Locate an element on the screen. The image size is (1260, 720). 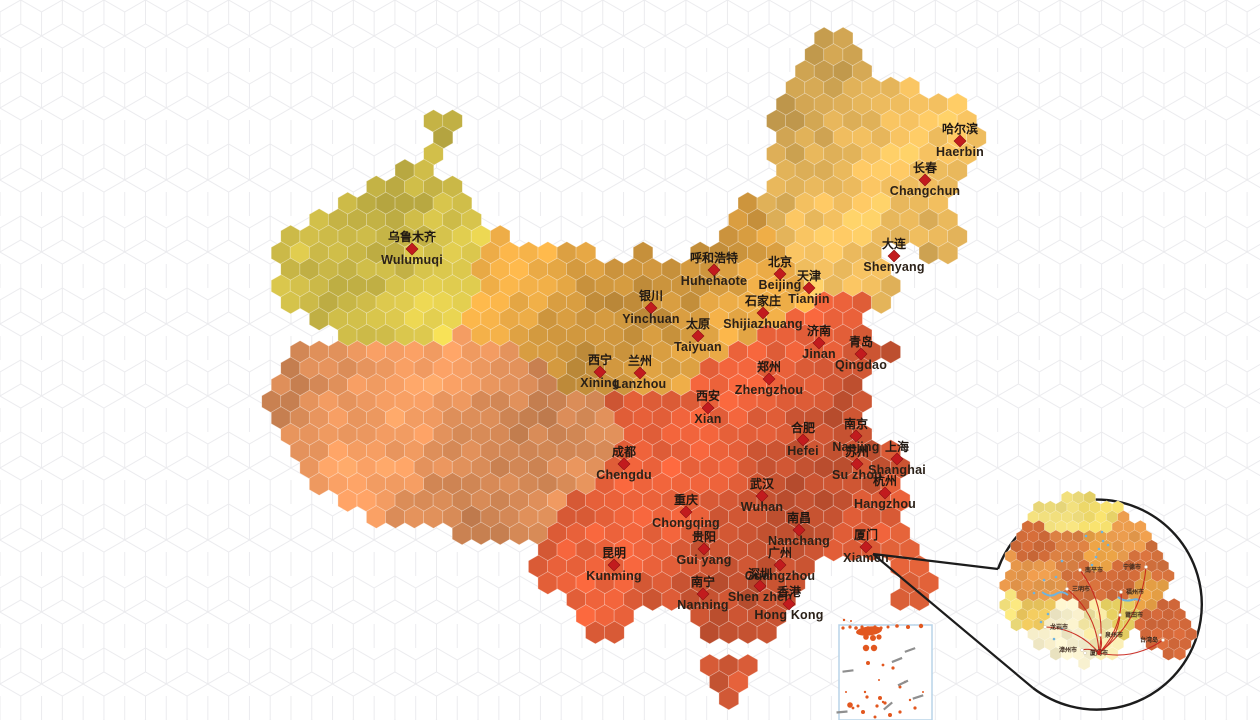
city-name-en: Yinchuan is located at coordinates (650, 319).